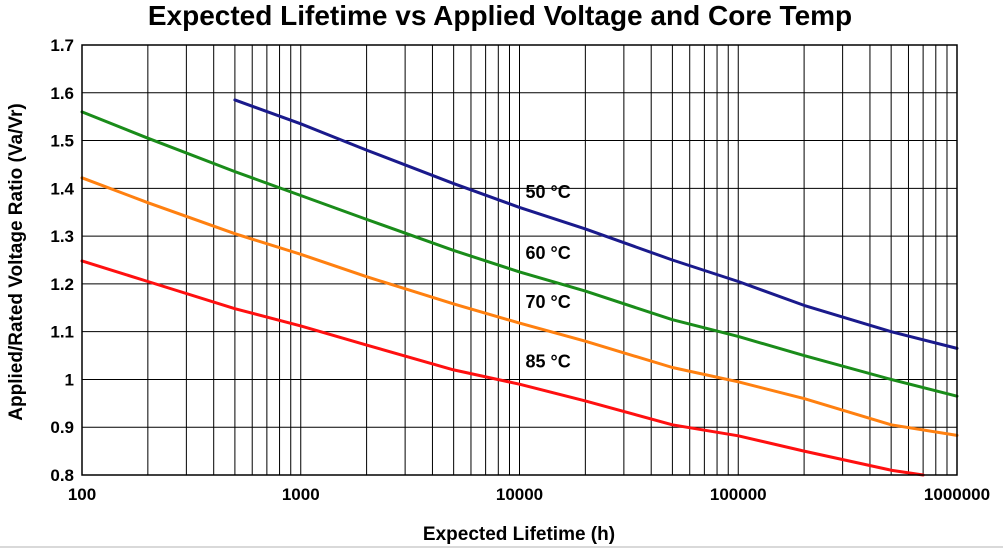 The image size is (1003, 548). Describe the element at coordinates (62, 236) in the screenshot. I see `y-tick-label: 1.3` at that location.